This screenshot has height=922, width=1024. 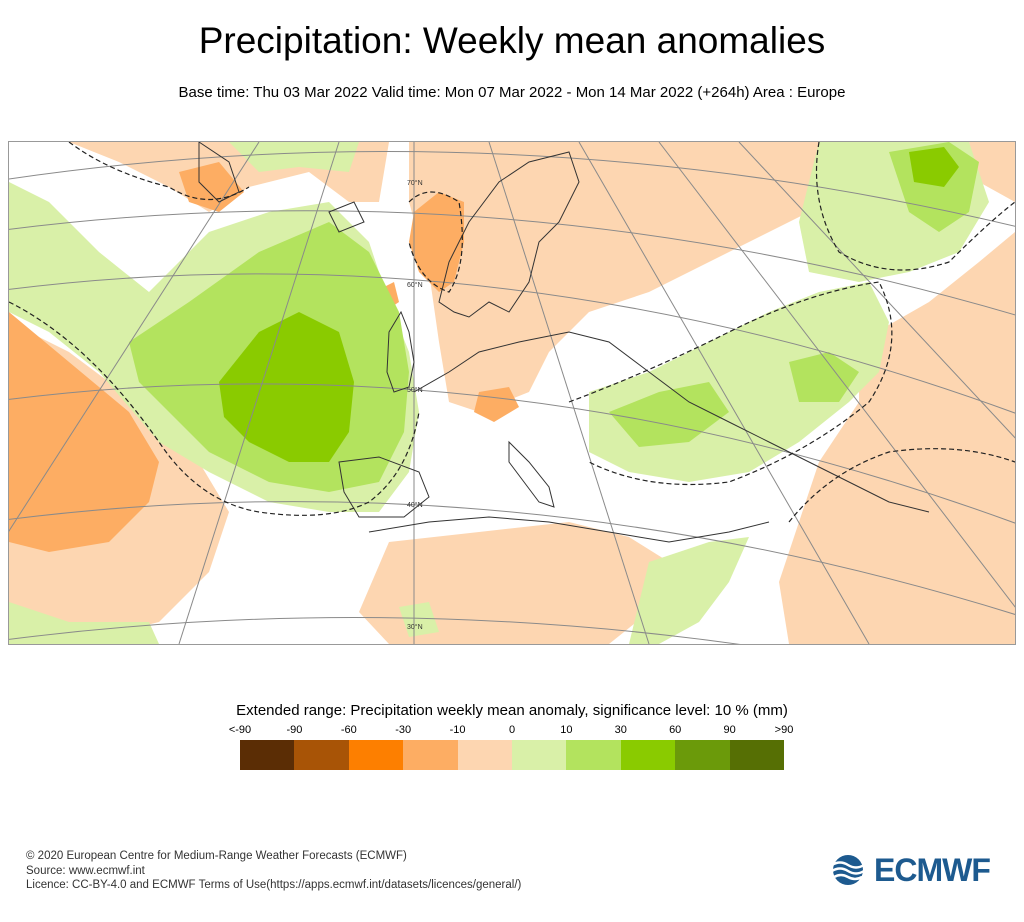 I want to click on legend-tick-label: -60, so click(x=348, y=730).